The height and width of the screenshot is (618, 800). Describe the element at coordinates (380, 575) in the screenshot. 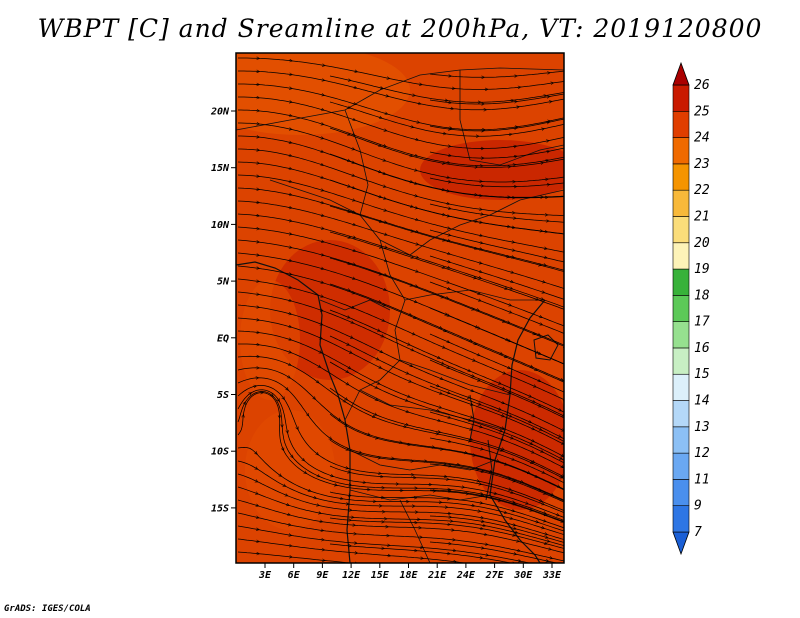

I see `lon-tick-label: 15E` at that location.